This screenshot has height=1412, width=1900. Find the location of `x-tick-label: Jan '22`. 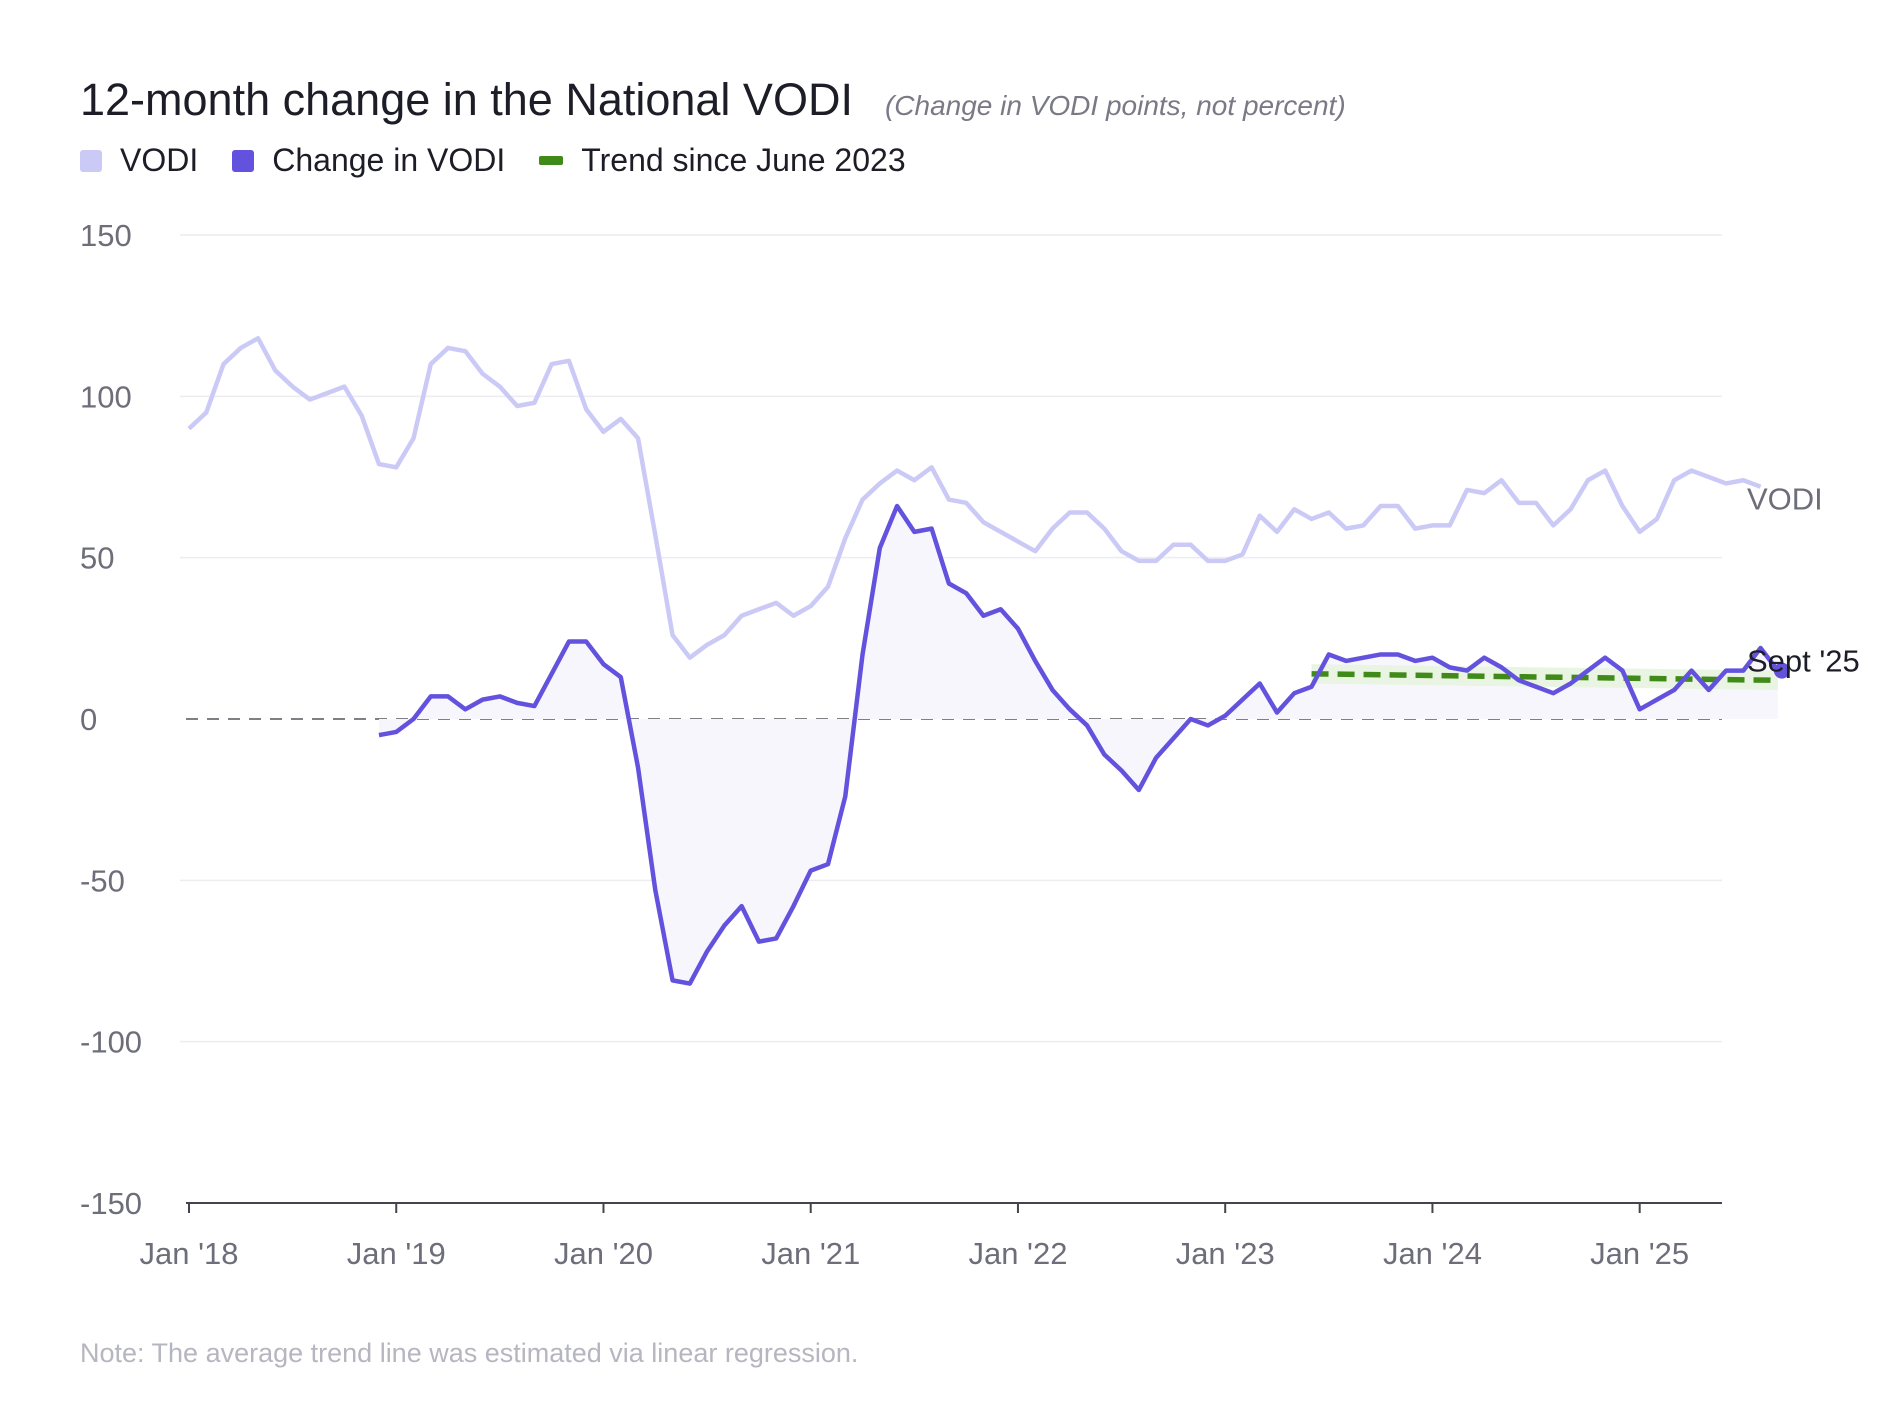

x-tick-label: Jan '22 is located at coordinates (1017, 1253).